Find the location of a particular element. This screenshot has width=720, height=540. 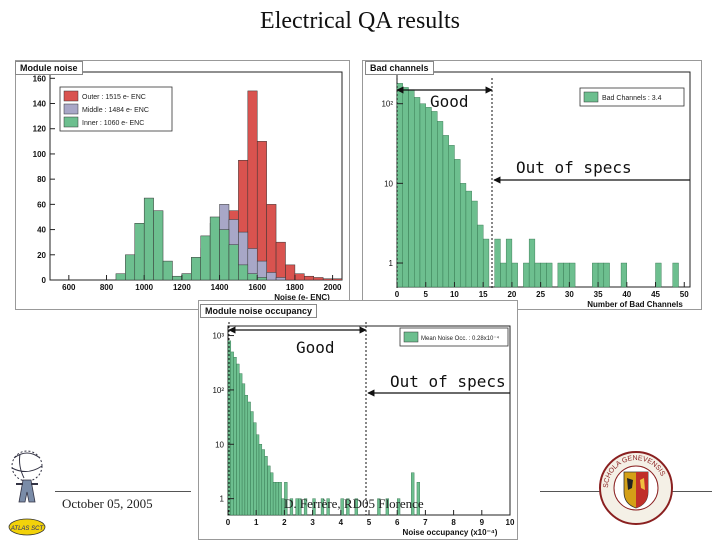

y-tick-label: 80 is located at coordinates (41, 179).